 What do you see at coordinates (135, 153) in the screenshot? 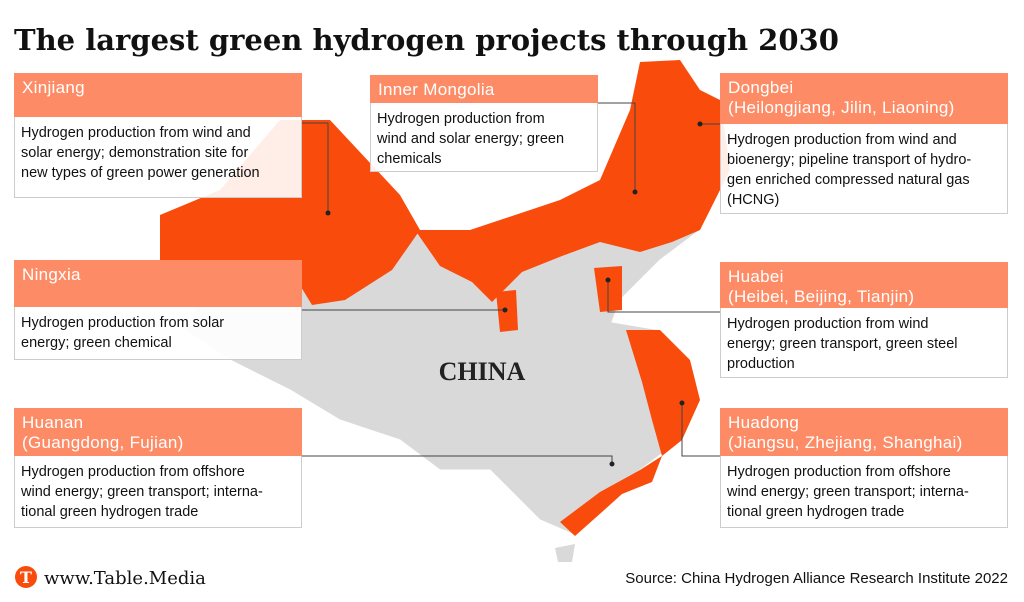
I see `description-line: solar energy; demonstration site for` at bounding box center [135, 153].